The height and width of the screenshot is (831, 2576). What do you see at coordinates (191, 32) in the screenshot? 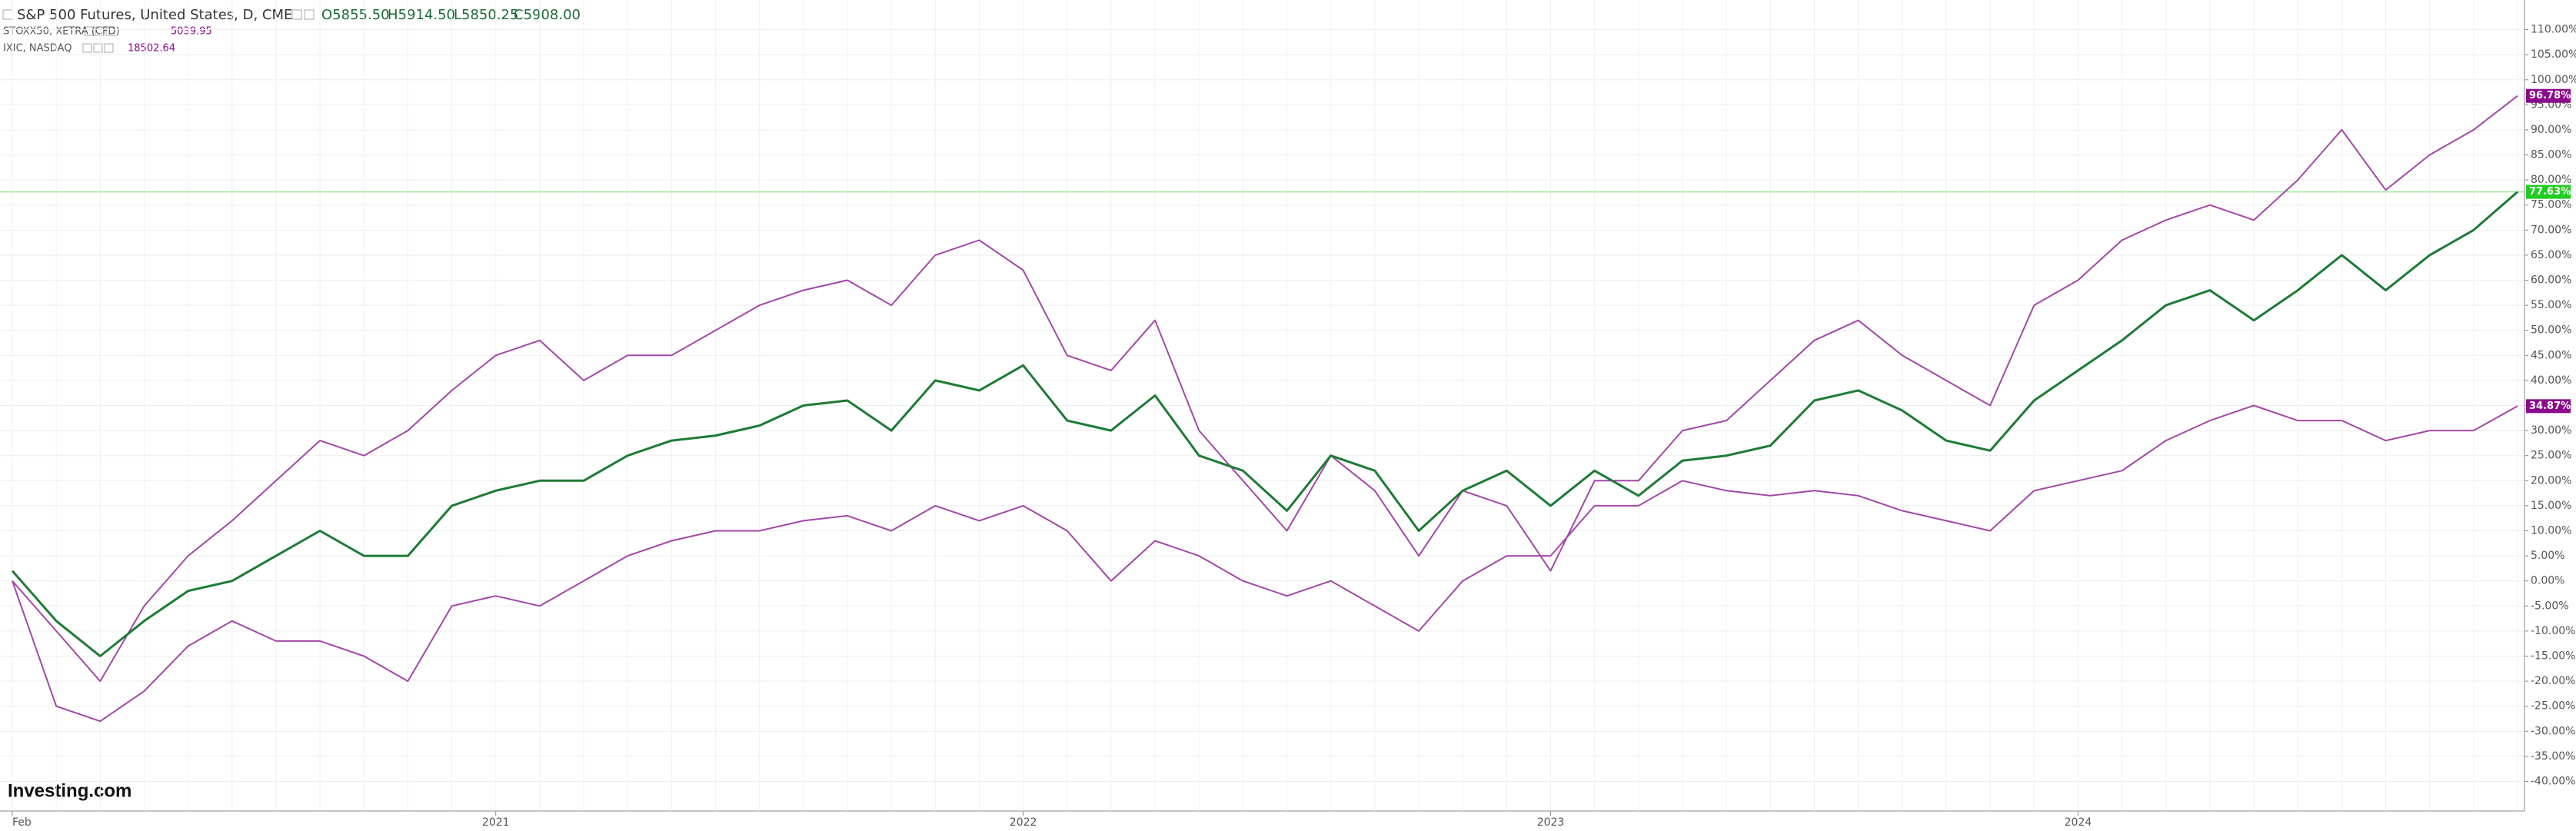
I see `legend-quote: 5039.95` at bounding box center [191, 32].